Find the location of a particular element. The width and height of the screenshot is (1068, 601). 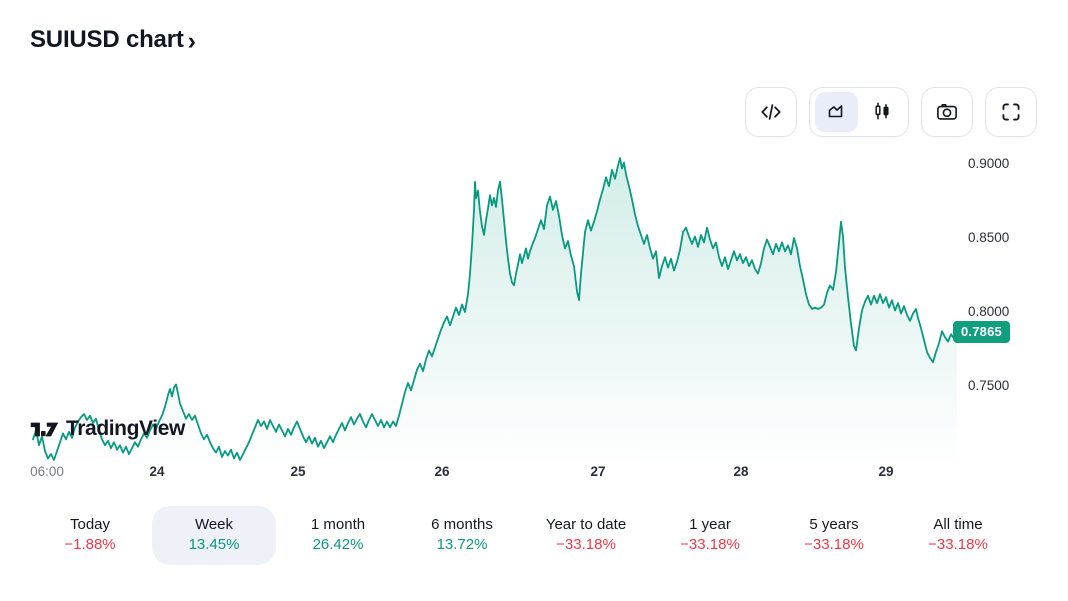

tradingview-logo-text: TradingView is located at coordinates (125, 428).